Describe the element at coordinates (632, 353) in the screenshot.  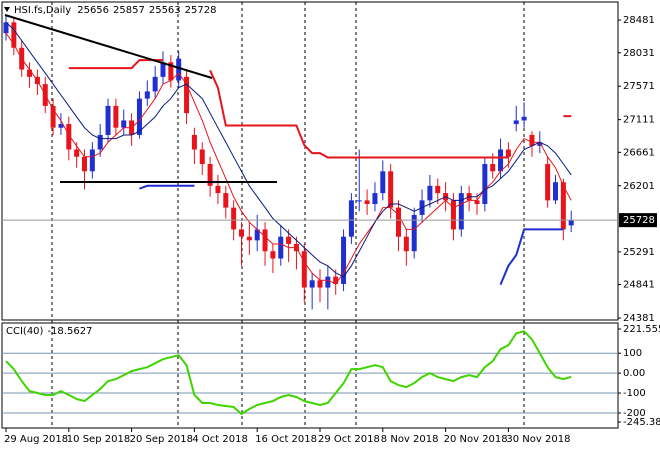
I see `y-tick-label: 100` at that location.